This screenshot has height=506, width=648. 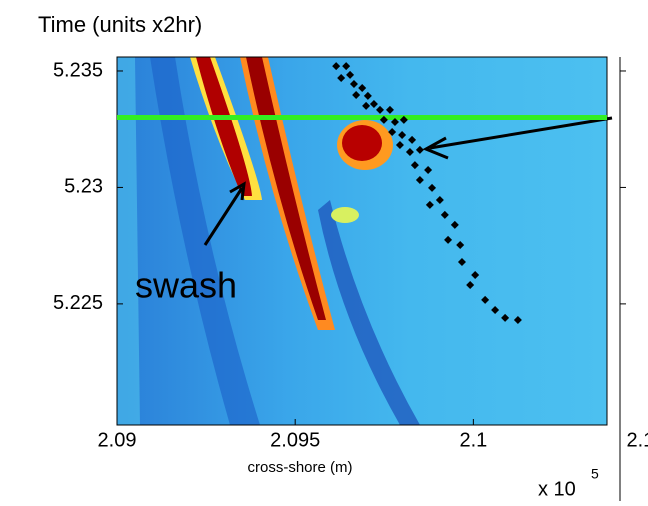 I want to click on x-multiplier-exponent: 5, so click(x=595, y=474).